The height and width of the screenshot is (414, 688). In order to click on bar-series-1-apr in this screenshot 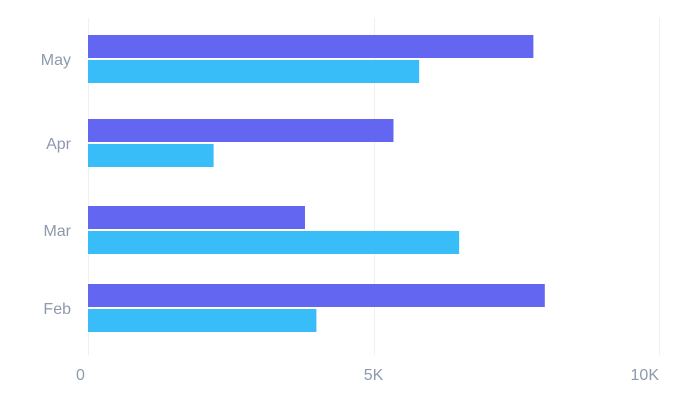, I will do `click(241, 130)`.